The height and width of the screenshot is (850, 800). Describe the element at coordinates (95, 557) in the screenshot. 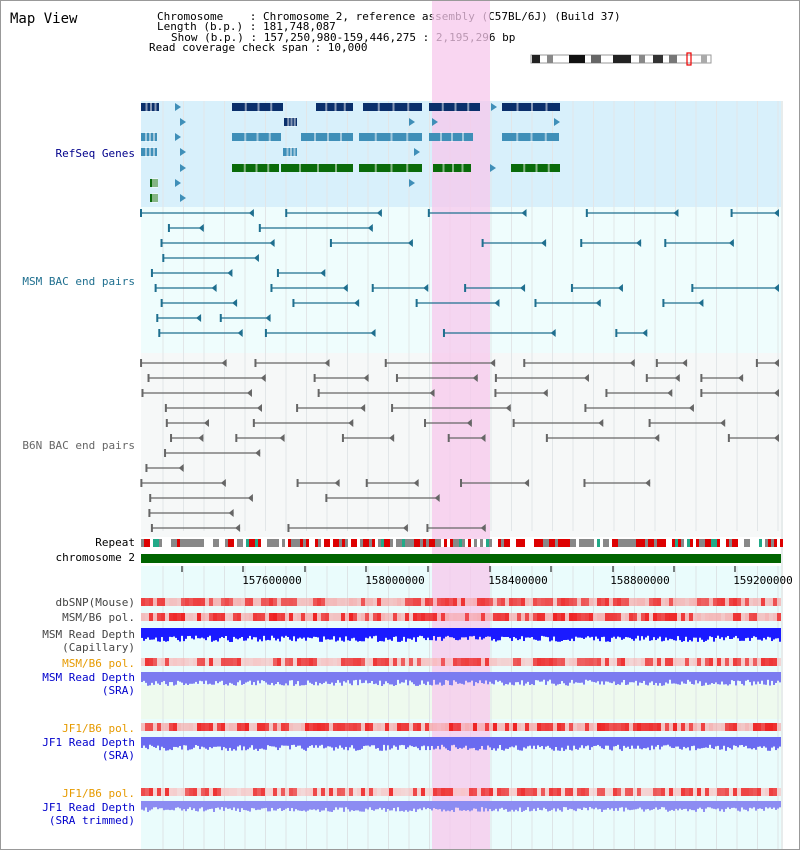

I see `chromosome-label: chromosome 2` at that location.